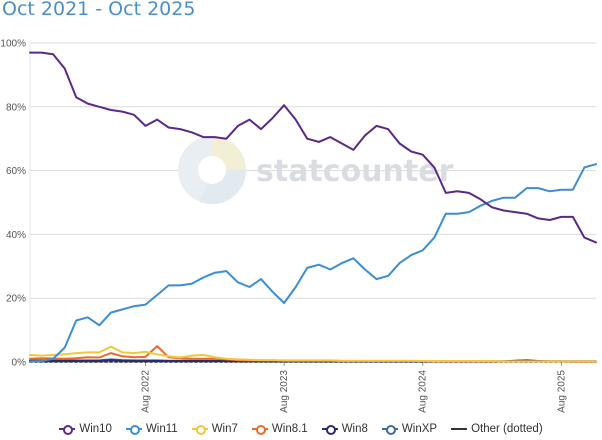 This screenshot has width=602, height=440. Describe the element at coordinates (355, 171) in the screenshot. I see `watermark-text: statcounter` at that location.